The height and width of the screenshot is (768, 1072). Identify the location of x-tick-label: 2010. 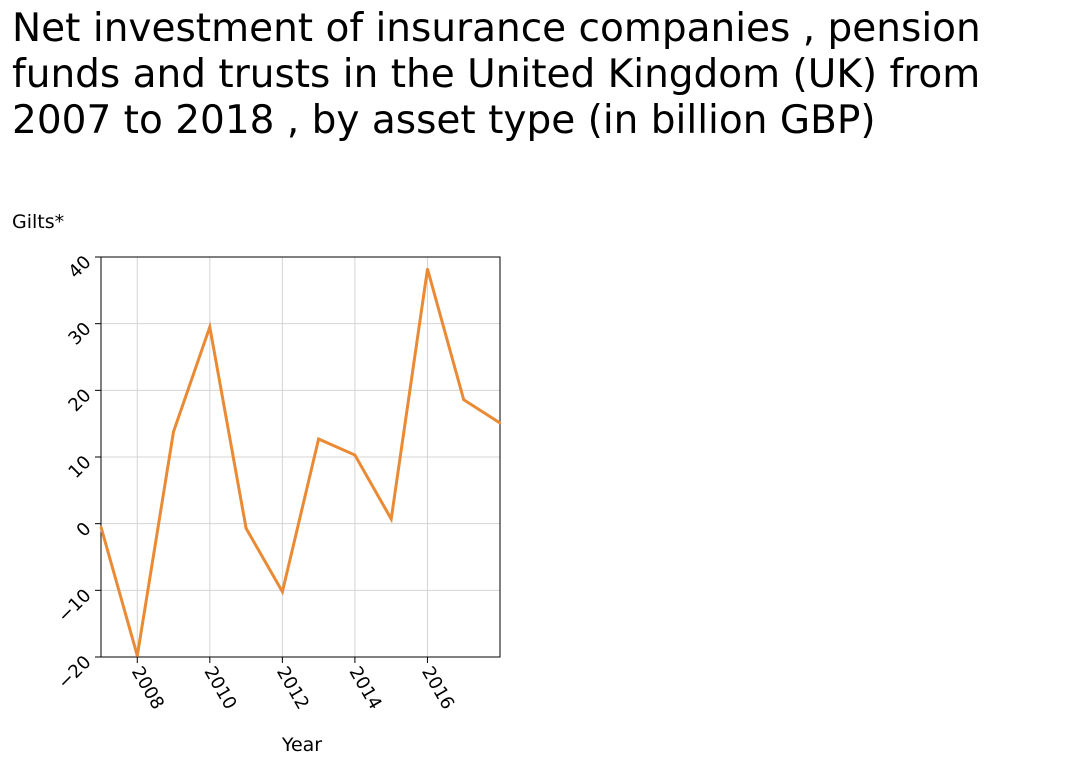
(219, 688).